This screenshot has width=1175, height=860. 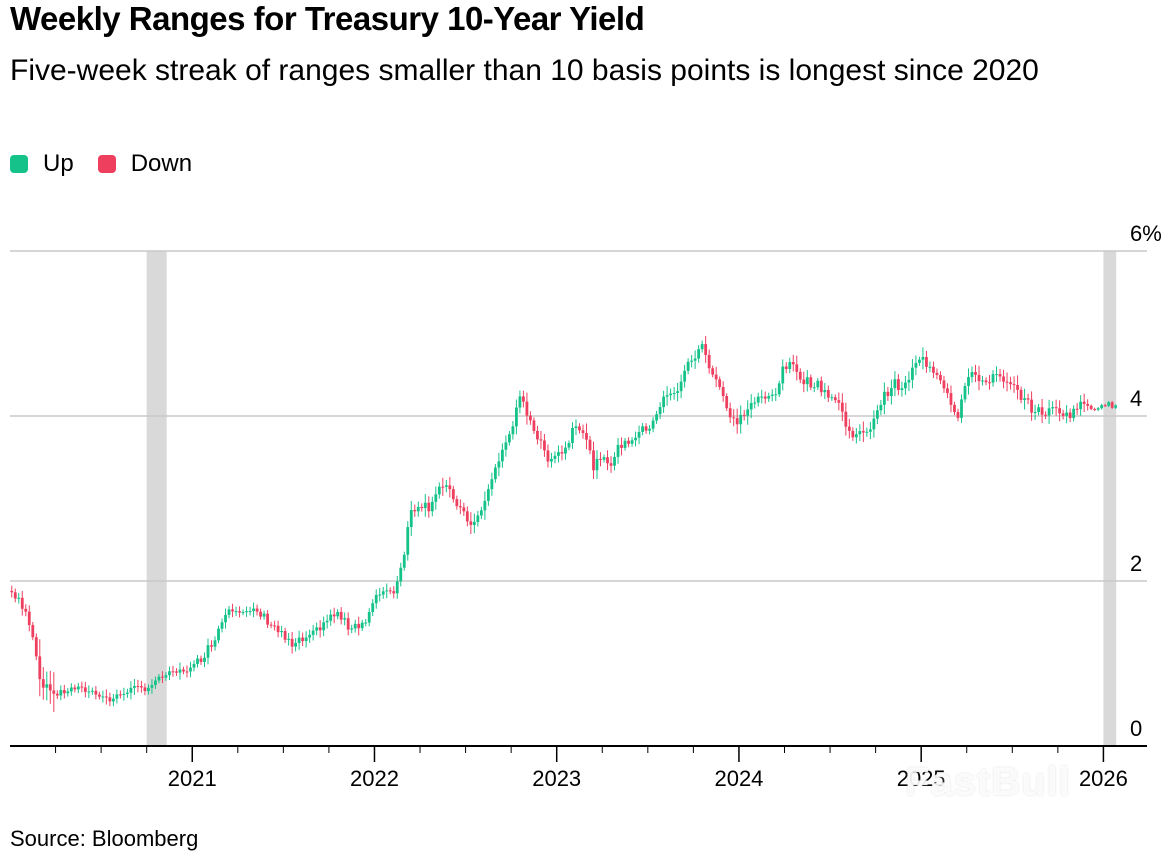 I want to click on x-tick-label: 2025, so click(x=921, y=778).